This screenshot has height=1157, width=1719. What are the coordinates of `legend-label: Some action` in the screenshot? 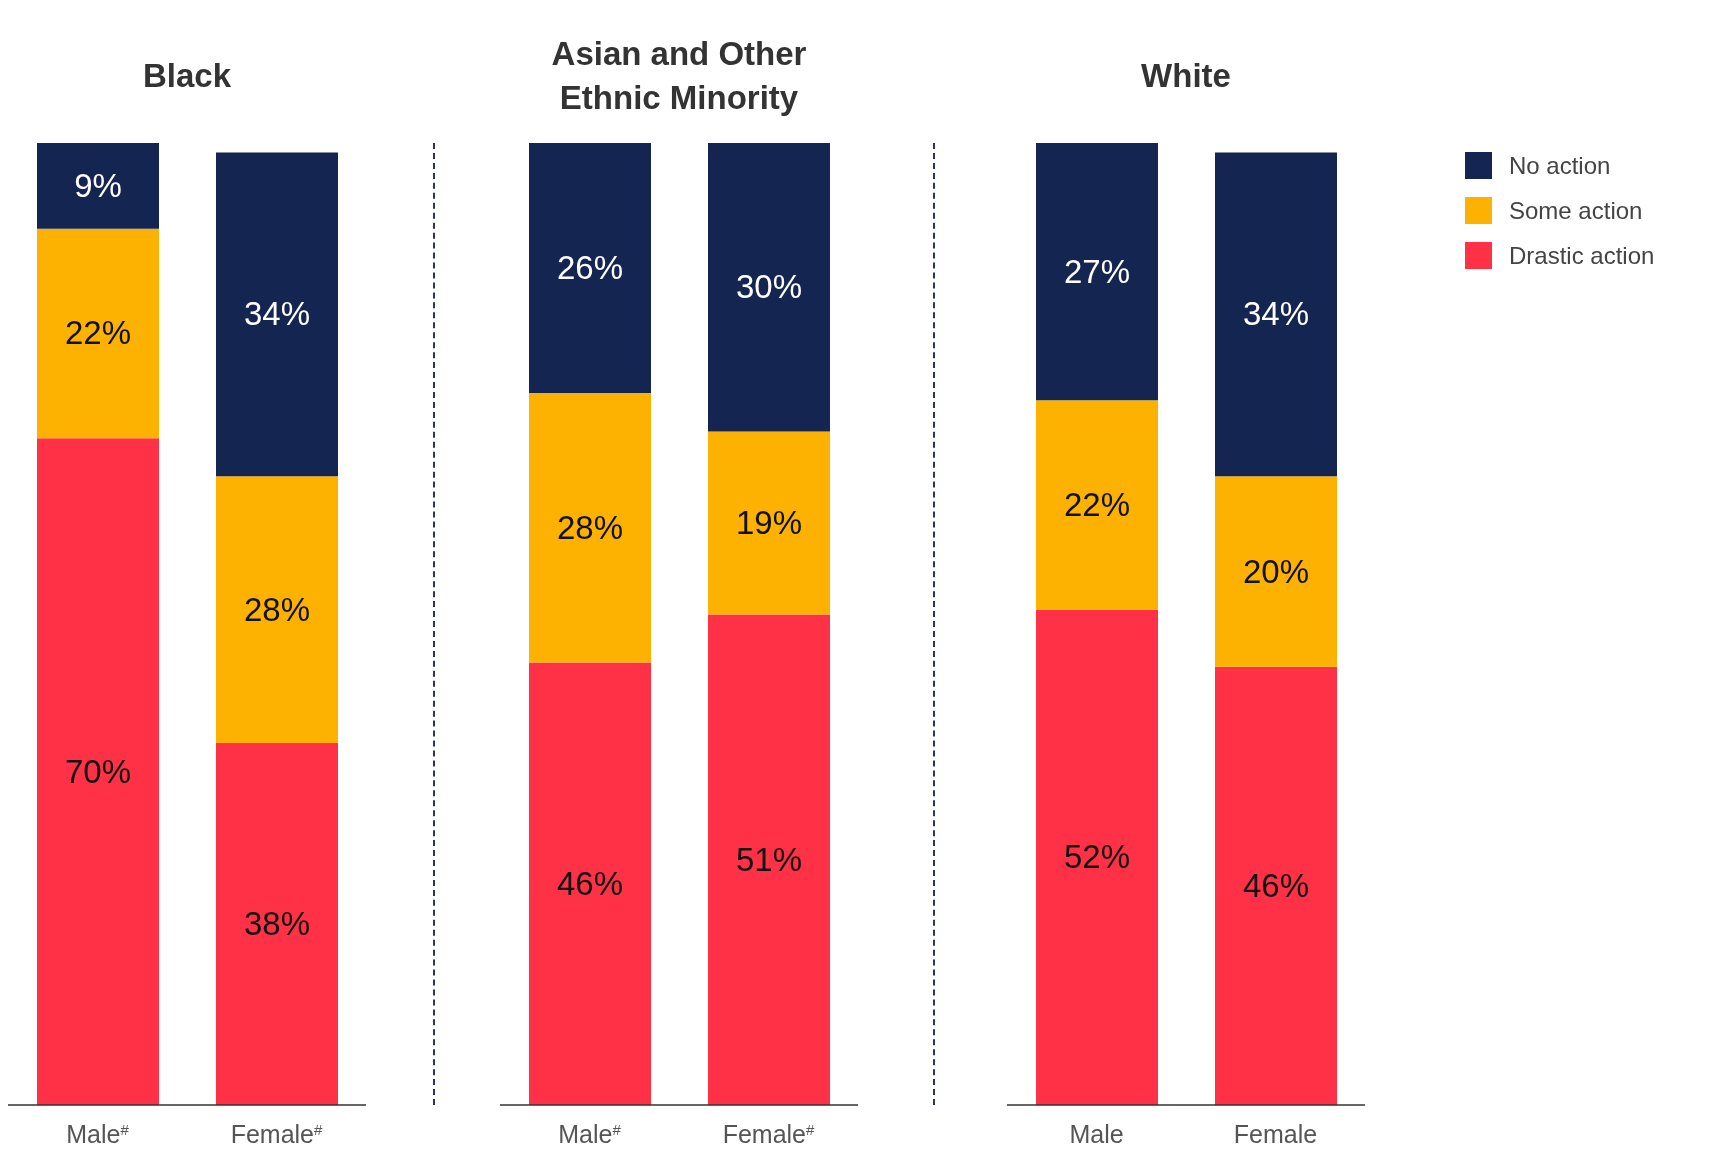 It's located at (1576, 210).